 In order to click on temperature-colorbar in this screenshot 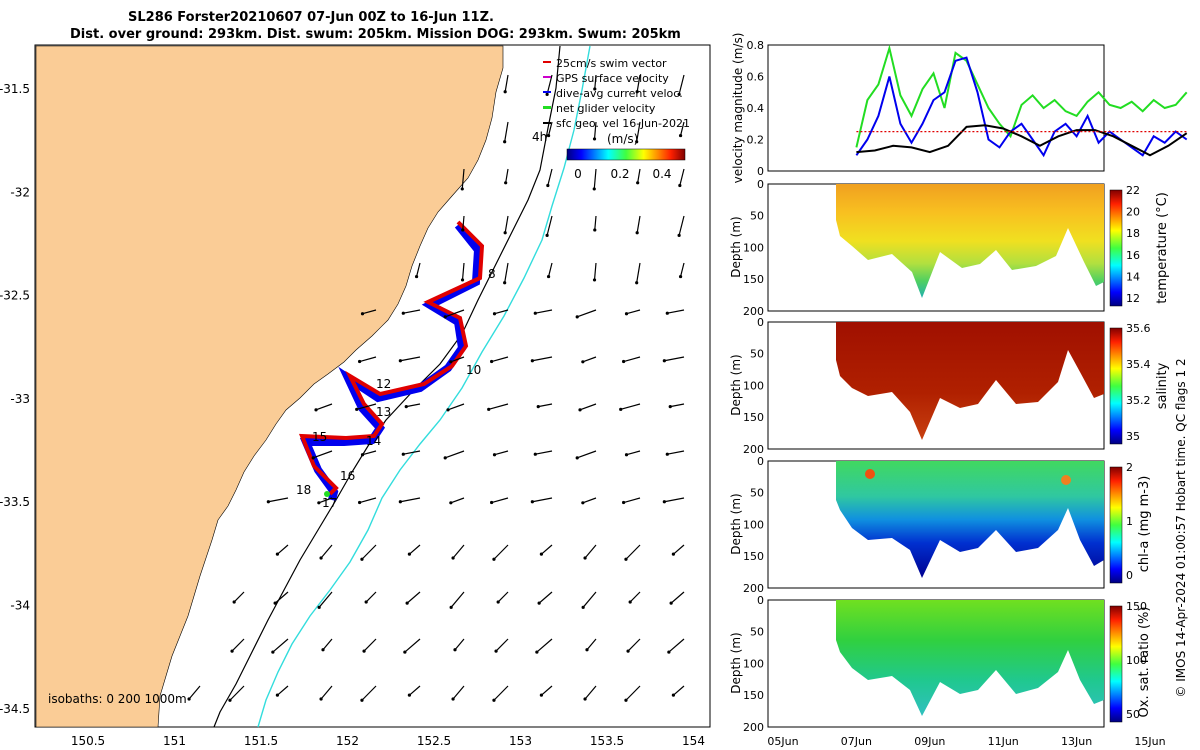, I will do `click(1116, 248)`.